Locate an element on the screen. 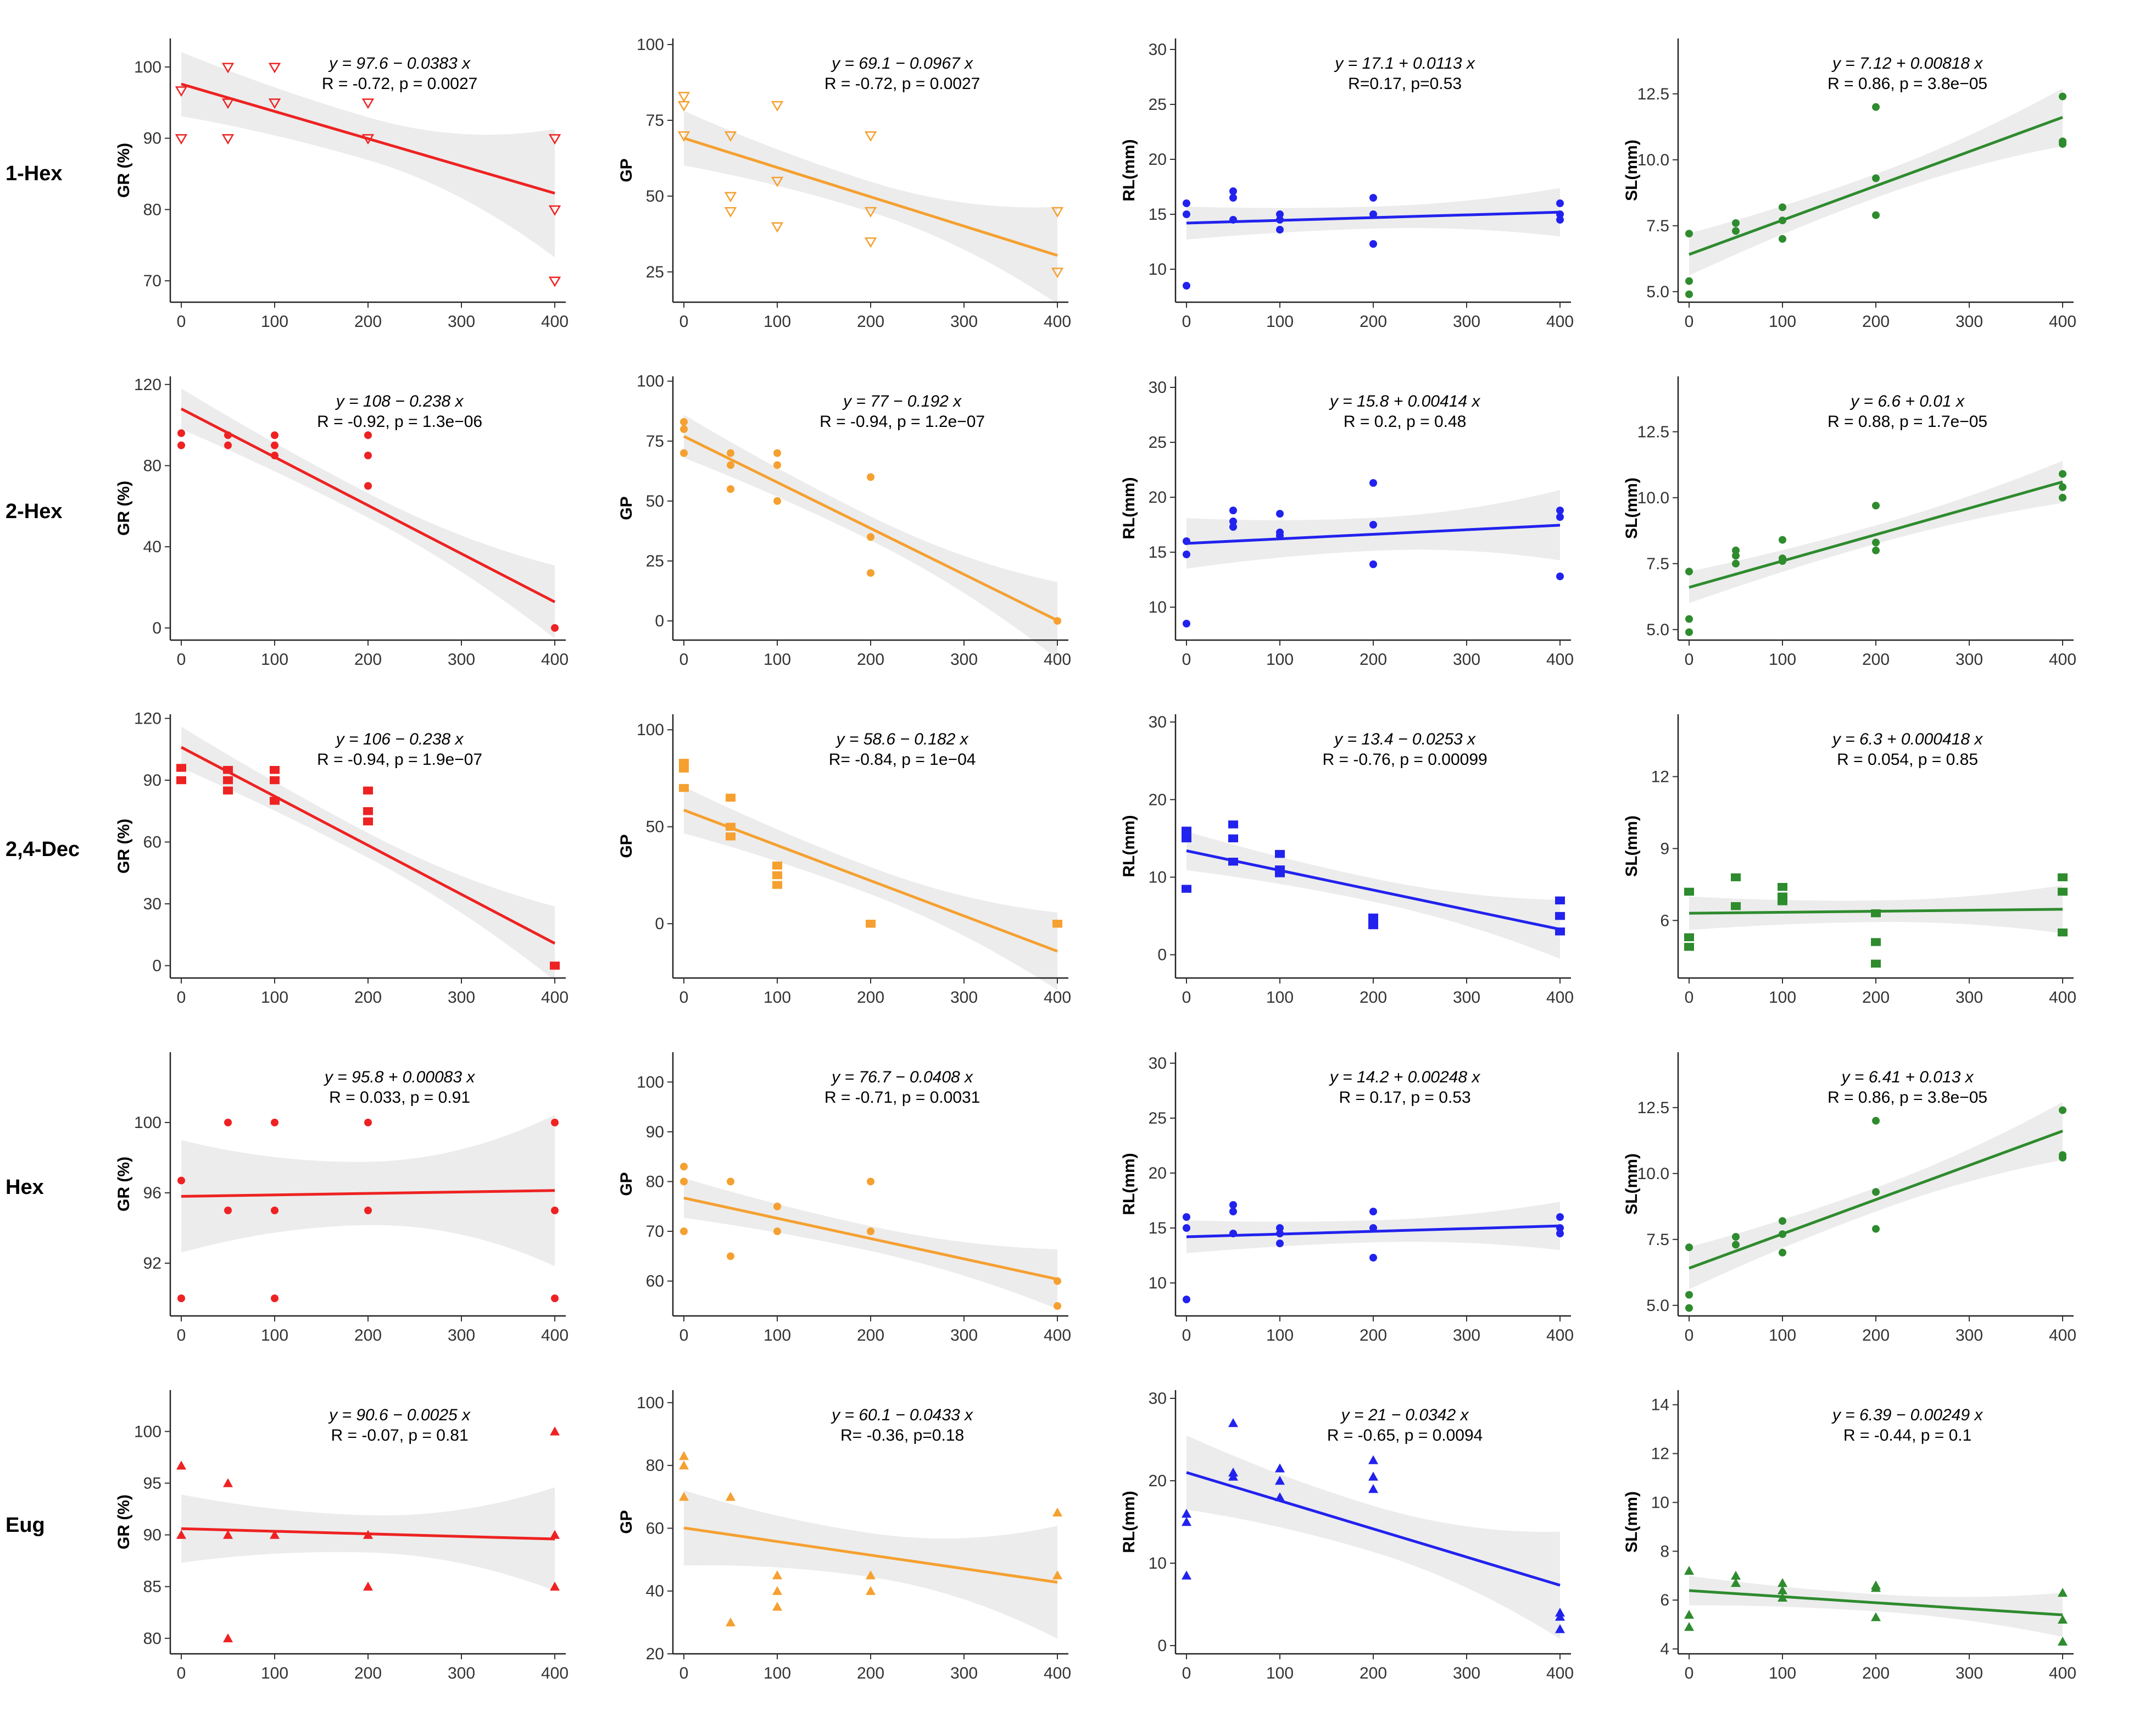  regression-stats: R = -0.65, p = 0.0094 is located at coordinates (1405, 1435).